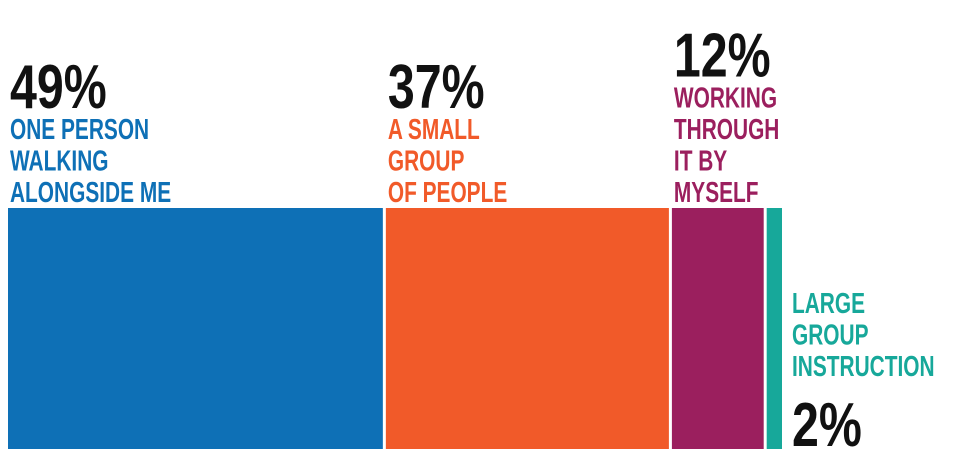 This screenshot has width=958, height=452. I want to click on bar-working-through-it-by-myself, so click(717, 328).